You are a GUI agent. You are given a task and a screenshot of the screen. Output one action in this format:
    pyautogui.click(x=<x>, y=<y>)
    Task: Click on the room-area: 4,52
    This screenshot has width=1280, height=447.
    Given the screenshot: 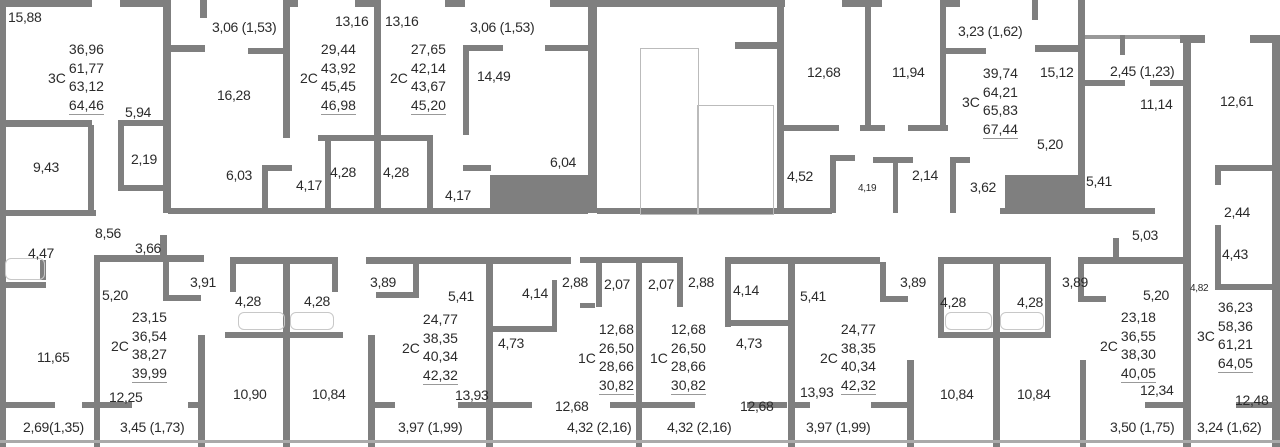 What is the action you would take?
    pyautogui.click(x=800, y=176)
    